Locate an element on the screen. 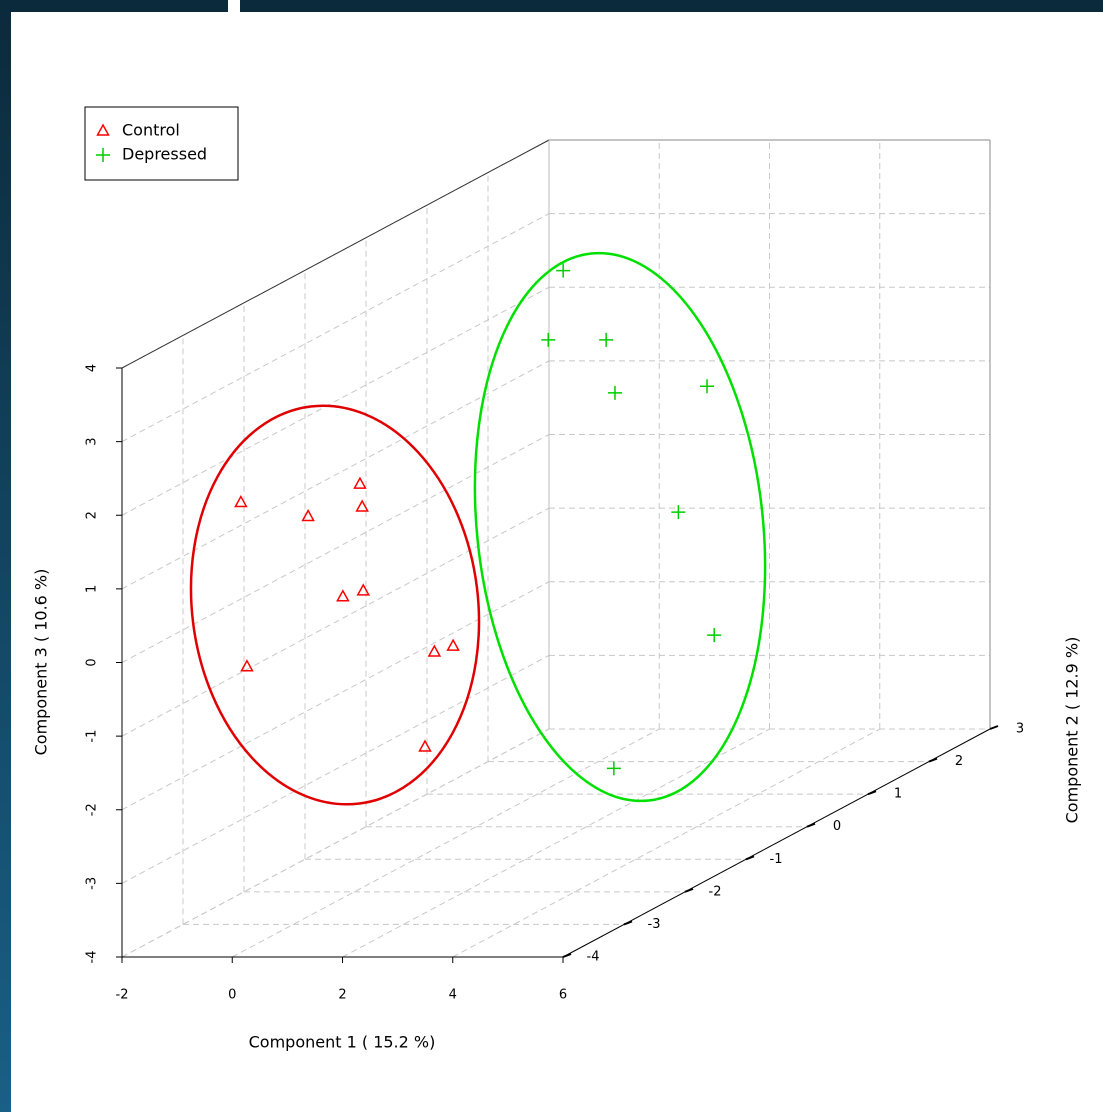 The height and width of the screenshot is (1112, 1103). axis-line is located at coordinates (776, 843).